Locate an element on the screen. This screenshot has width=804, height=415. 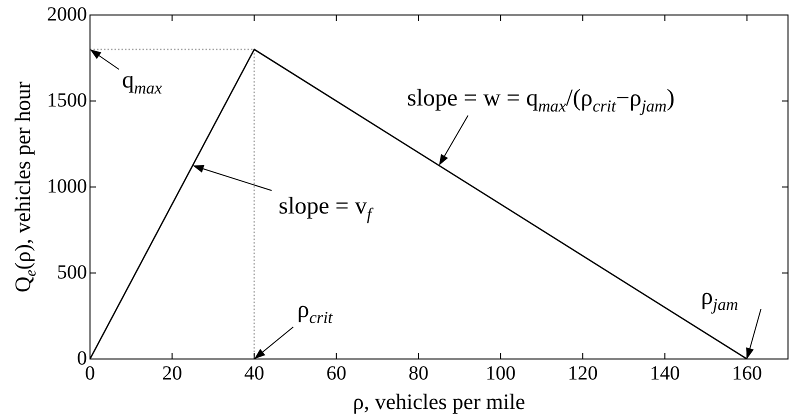
y-tick-label: 2000 is located at coordinates (67, 14).